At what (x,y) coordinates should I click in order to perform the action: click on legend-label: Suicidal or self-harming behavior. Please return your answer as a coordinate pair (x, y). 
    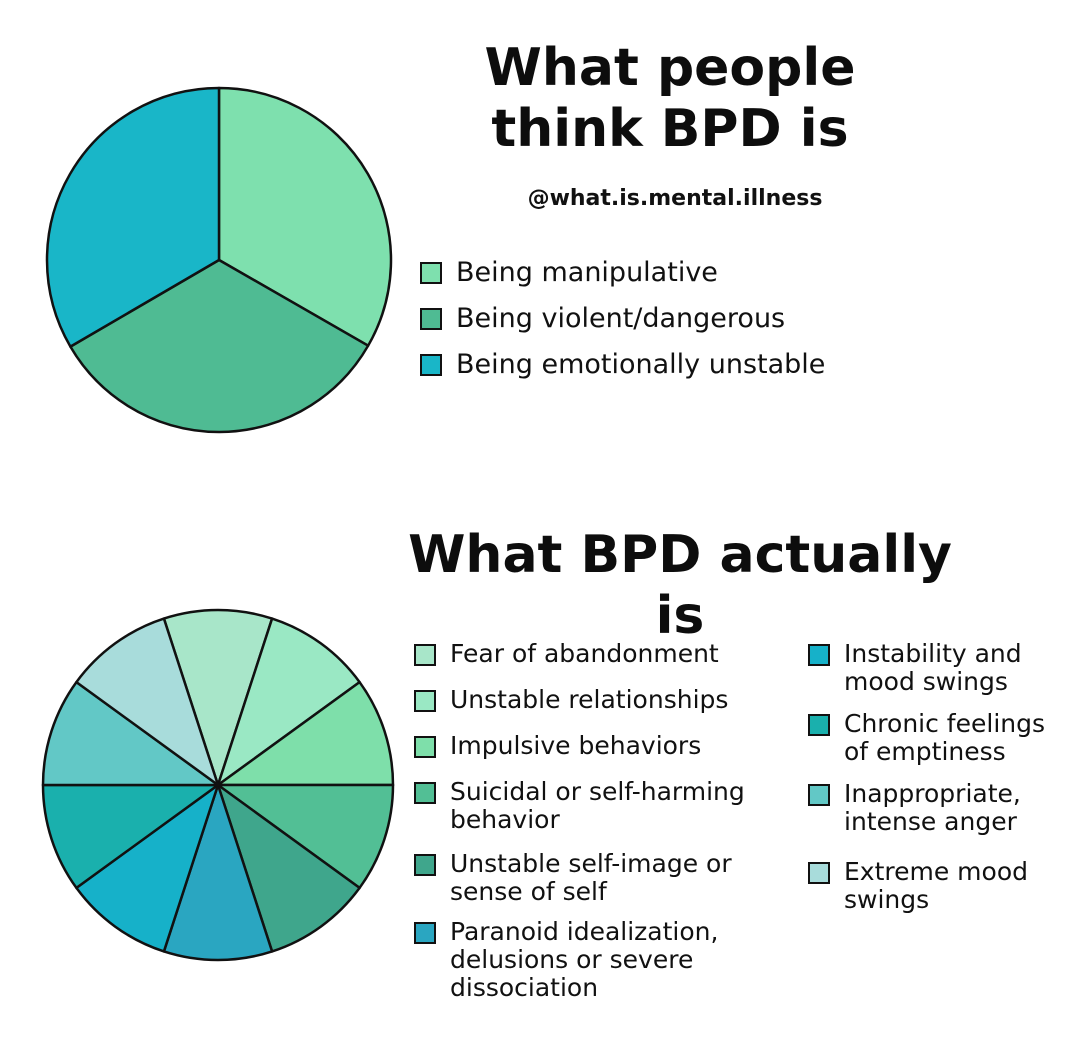
    Looking at the image, I should click on (597, 805).